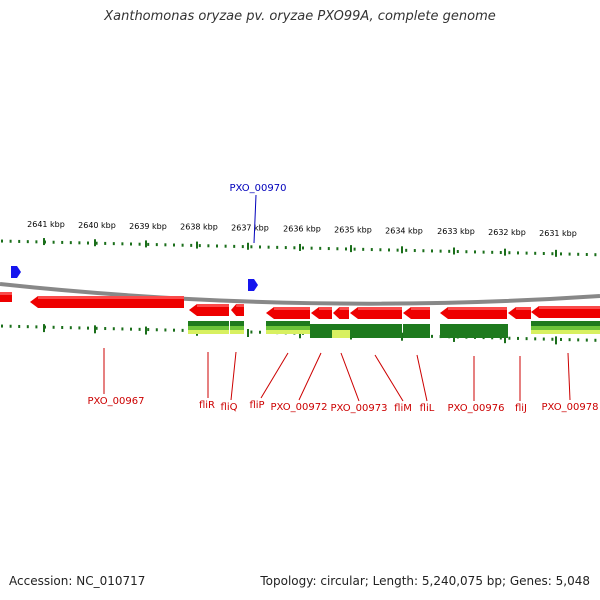  What do you see at coordinates (134, 278) in the screenshot?
I see `marker-track` at bounding box center [134, 278].